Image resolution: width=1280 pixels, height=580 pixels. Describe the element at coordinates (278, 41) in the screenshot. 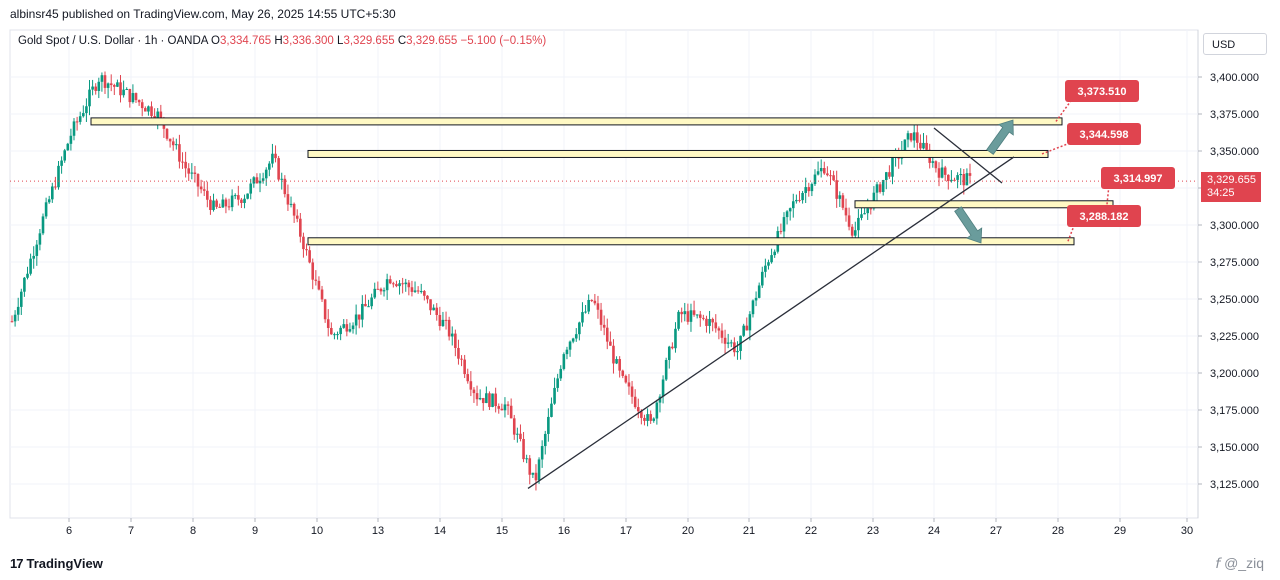

I see `high-label: H` at that location.